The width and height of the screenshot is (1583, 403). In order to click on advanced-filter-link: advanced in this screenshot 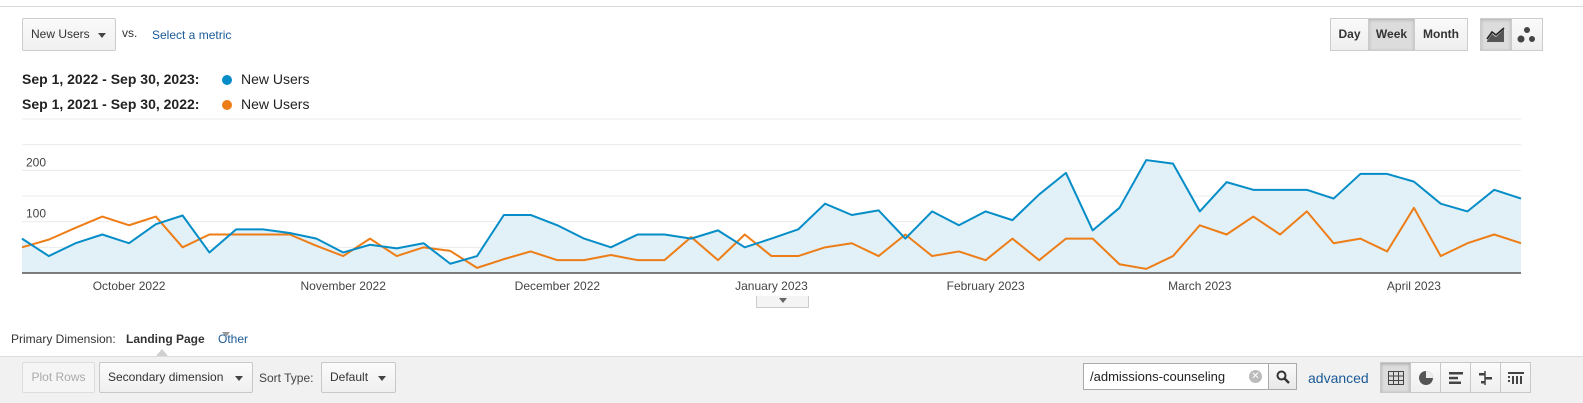, I will do `click(1338, 378)`.